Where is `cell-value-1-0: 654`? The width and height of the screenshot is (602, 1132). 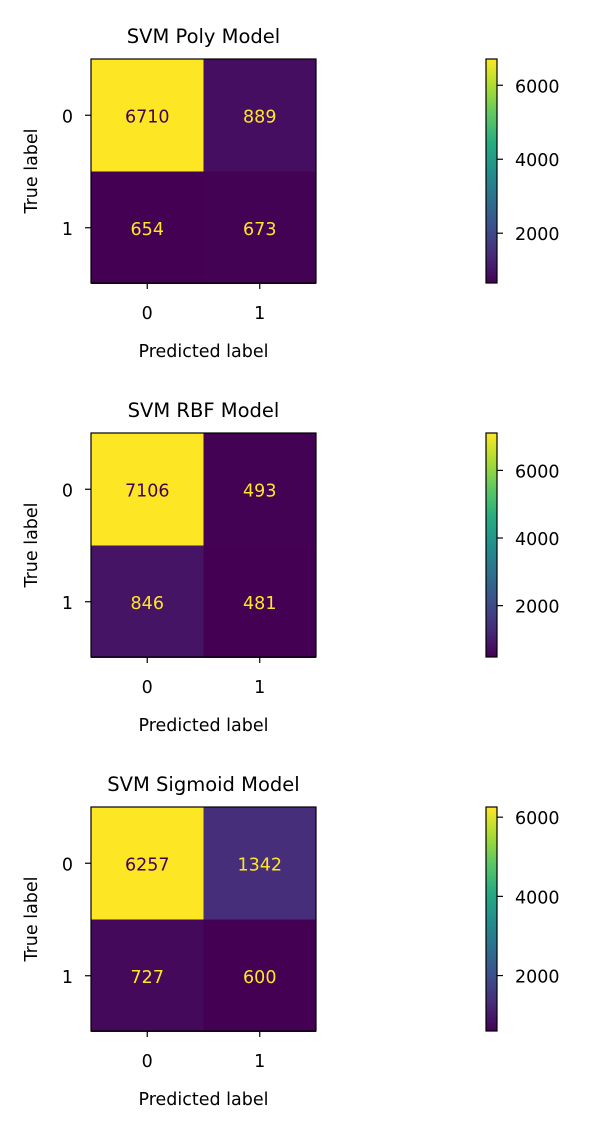
cell-value-1-0: 654 is located at coordinates (147, 230).